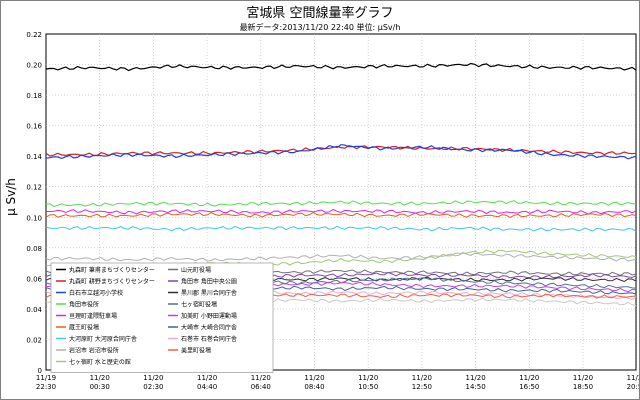  What do you see at coordinates (153, 387) in the screenshot?
I see `x-tick-label-time: 02:30` at bounding box center [153, 387].